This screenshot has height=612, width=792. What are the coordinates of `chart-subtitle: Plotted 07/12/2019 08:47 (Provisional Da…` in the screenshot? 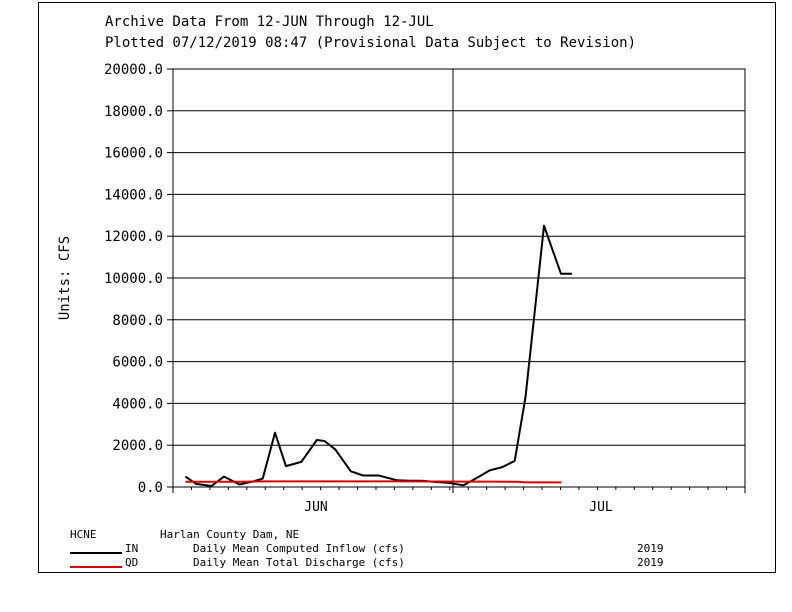 It's located at (370, 43).